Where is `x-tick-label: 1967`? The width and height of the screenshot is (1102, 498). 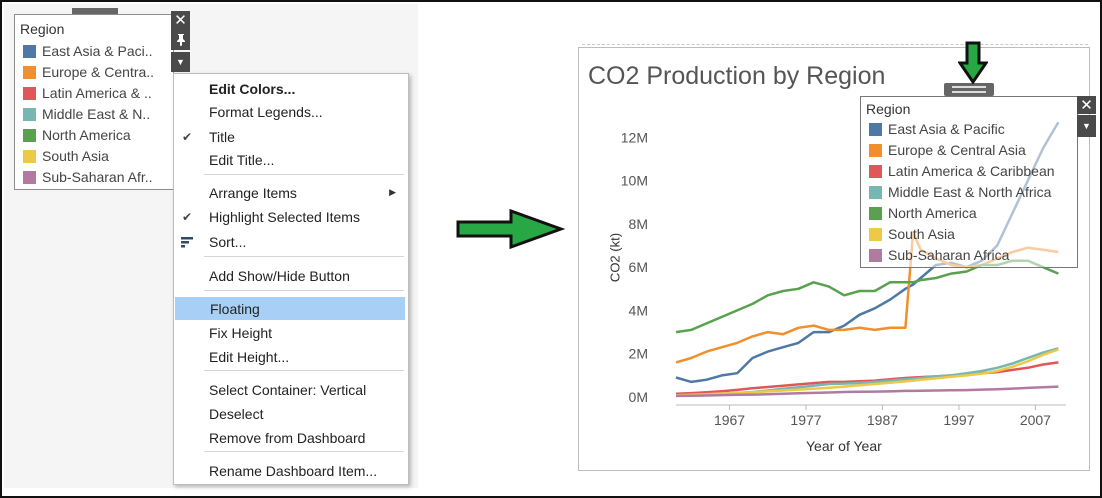
x-tick-label: 1967 is located at coordinates (729, 420).